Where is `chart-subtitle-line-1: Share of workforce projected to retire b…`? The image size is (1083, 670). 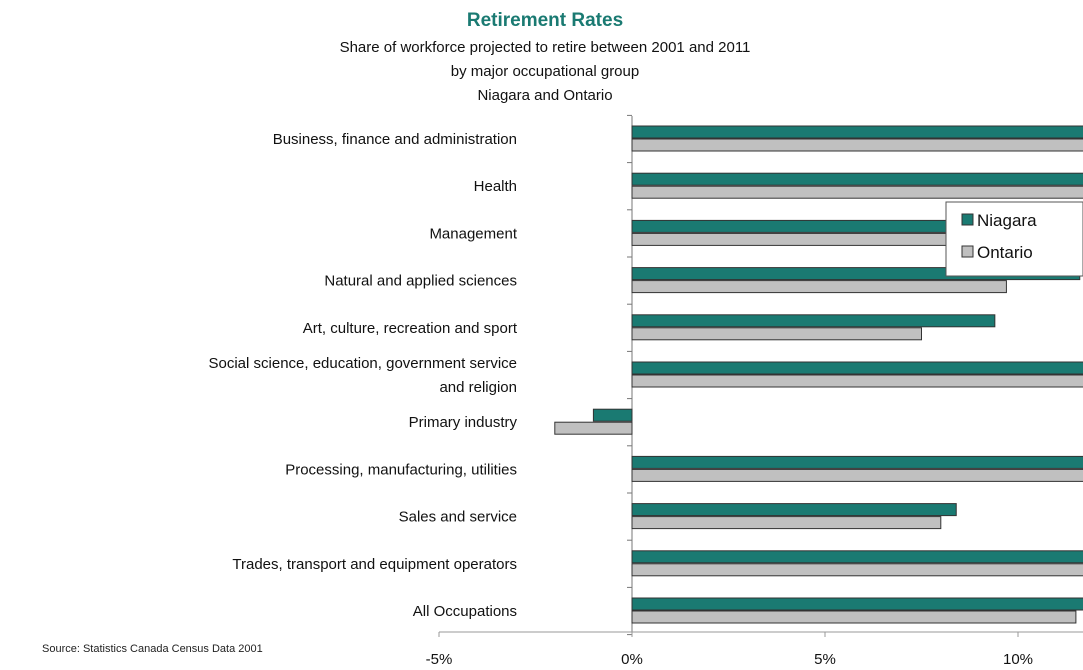 chart-subtitle-line-1: Share of workforce projected to retire b… is located at coordinates (545, 47).